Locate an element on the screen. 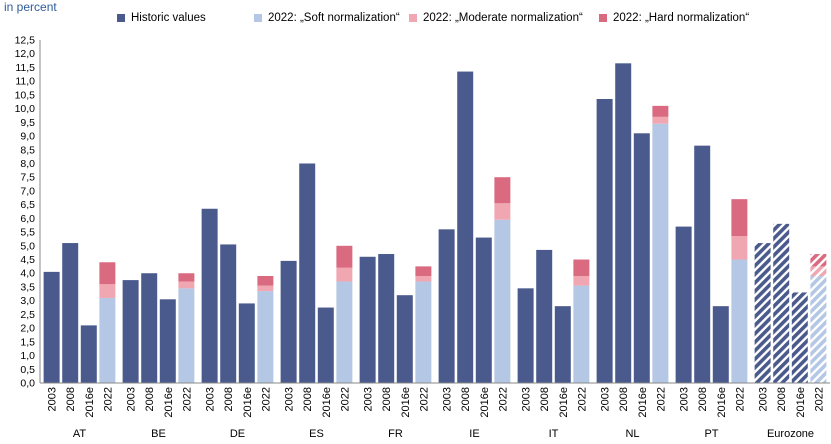 This screenshot has width=831, height=444. y-tick-label: 6,0 is located at coordinates (27, 219).